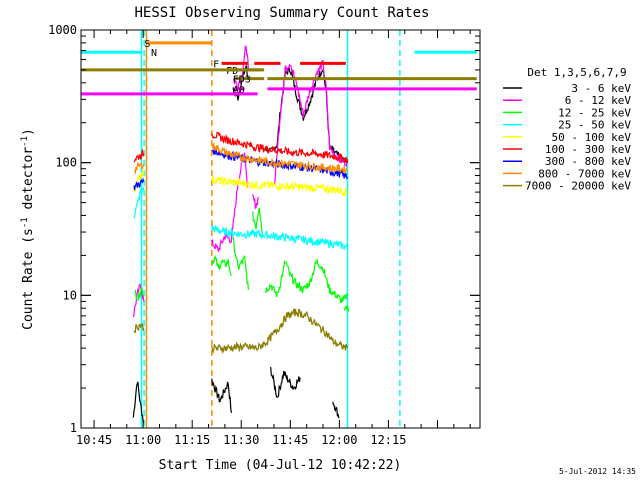 Image resolution: width=640 pixels, height=480 pixels. What do you see at coordinates (576, 72) in the screenshot?
I see `legend-title: Det 1,3,5,6,7,9` at bounding box center [576, 72].